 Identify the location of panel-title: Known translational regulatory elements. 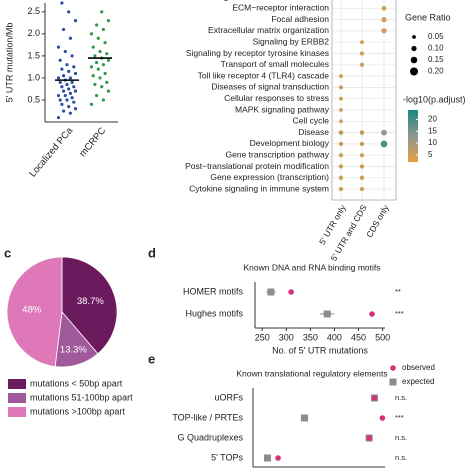
(311, 373).